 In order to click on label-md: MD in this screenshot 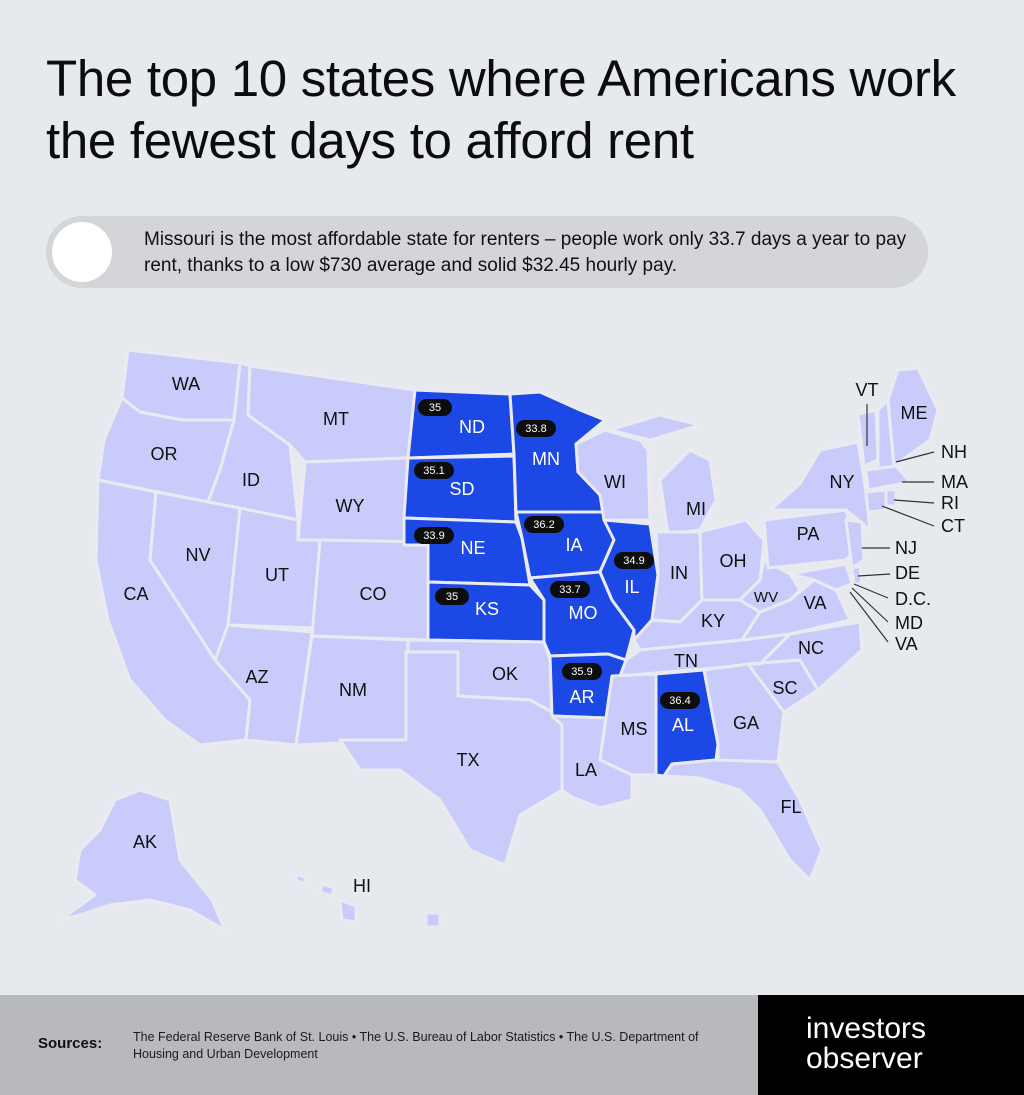, I will do `click(909, 623)`.